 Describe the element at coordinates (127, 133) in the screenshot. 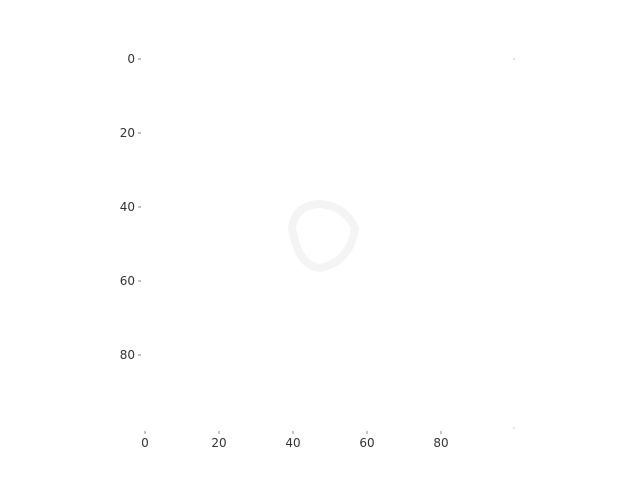

I see `y-tick-label: 20` at that location.